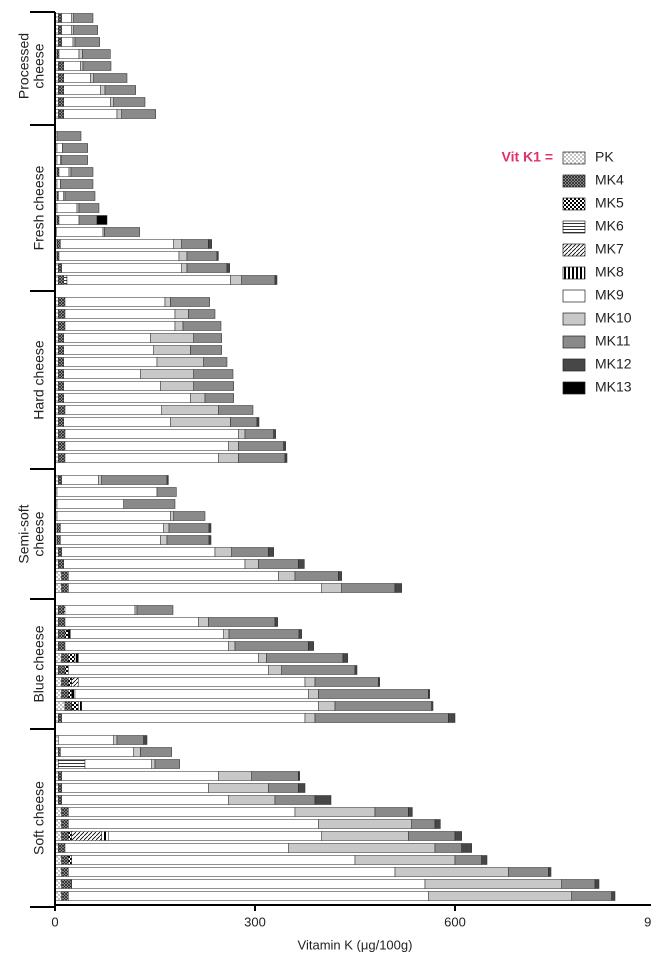 The image size is (651, 966). What do you see at coordinates (39, 818) in the screenshot?
I see `group-label: Soft cheese` at bounding box center [39, 818].